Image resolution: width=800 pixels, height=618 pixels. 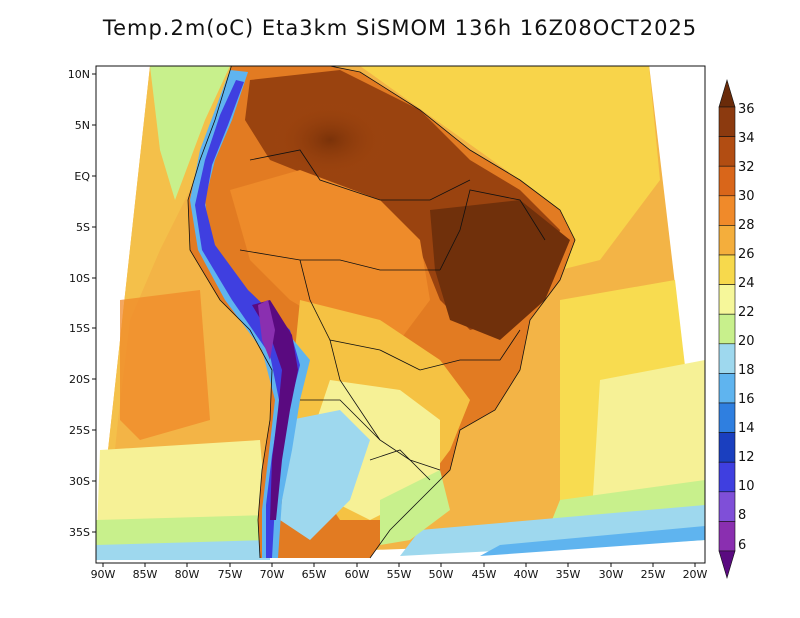 I want to click on lat-label-5s: 5S, so click(x=83, y=227).